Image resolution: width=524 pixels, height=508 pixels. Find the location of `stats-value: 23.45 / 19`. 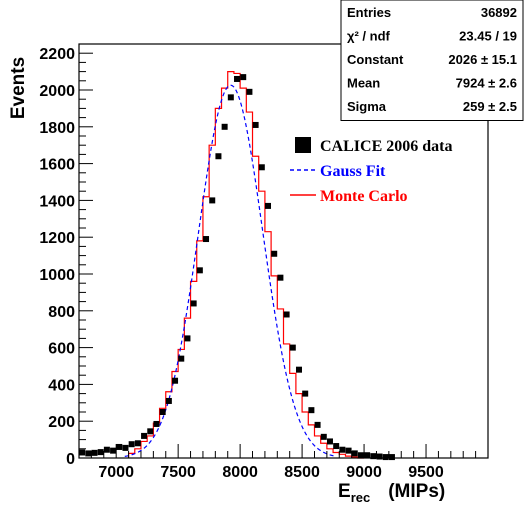

stats-value: 23.45 / 19 is located at coordinates (488, 36).